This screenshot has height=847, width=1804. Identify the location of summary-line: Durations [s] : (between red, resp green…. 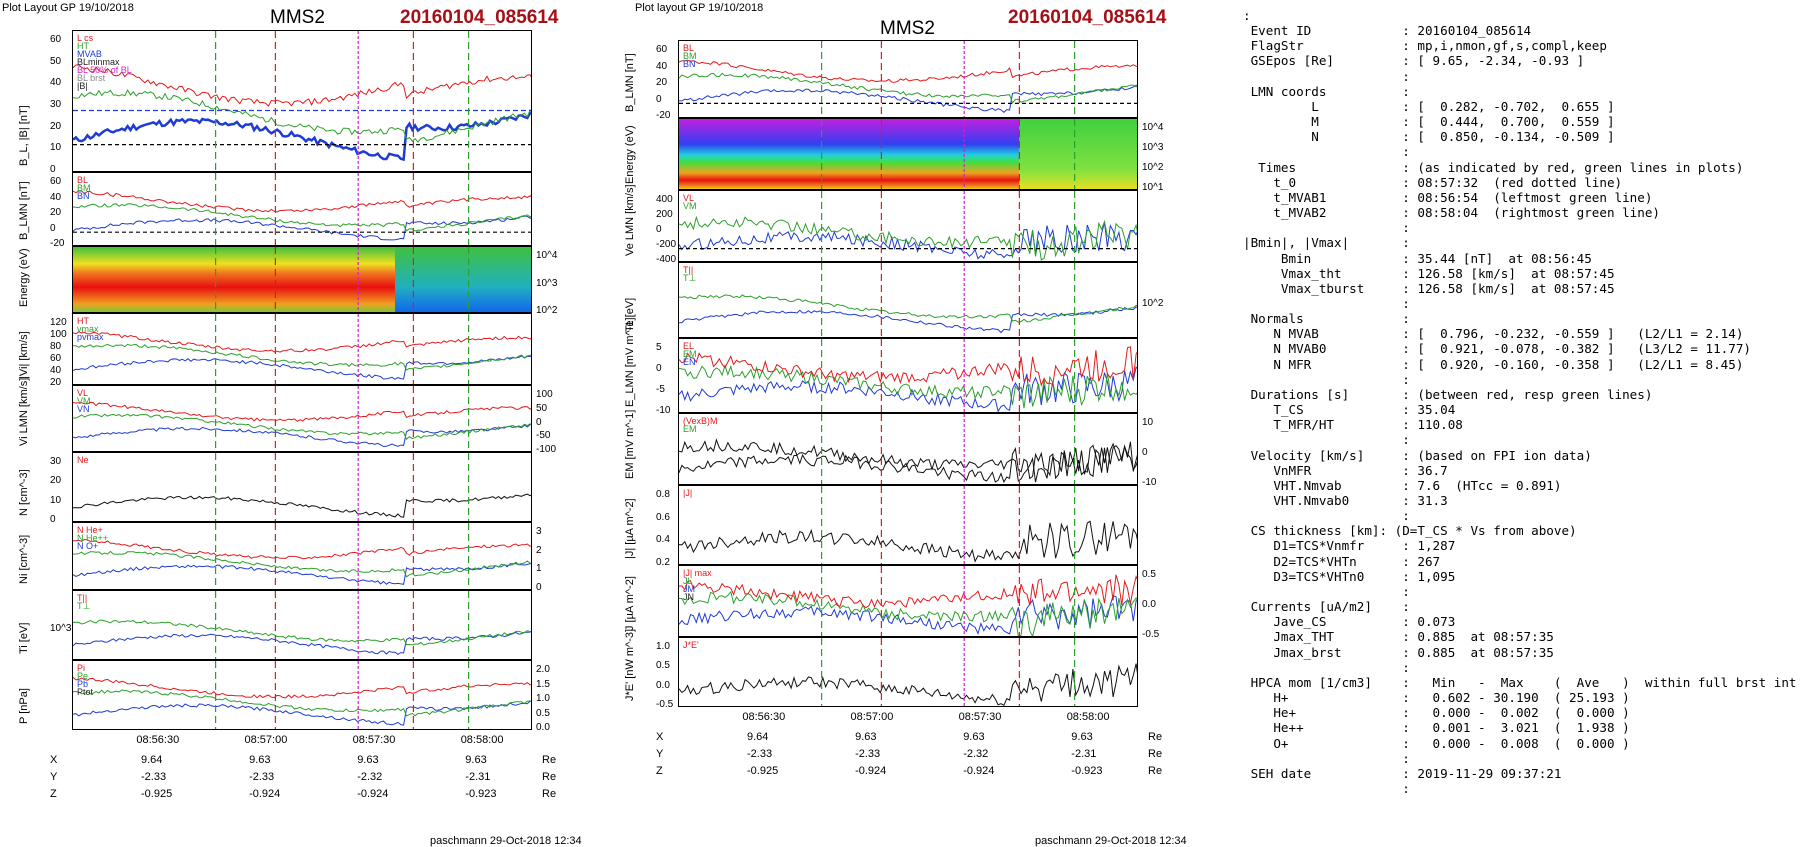
(1451, 394).